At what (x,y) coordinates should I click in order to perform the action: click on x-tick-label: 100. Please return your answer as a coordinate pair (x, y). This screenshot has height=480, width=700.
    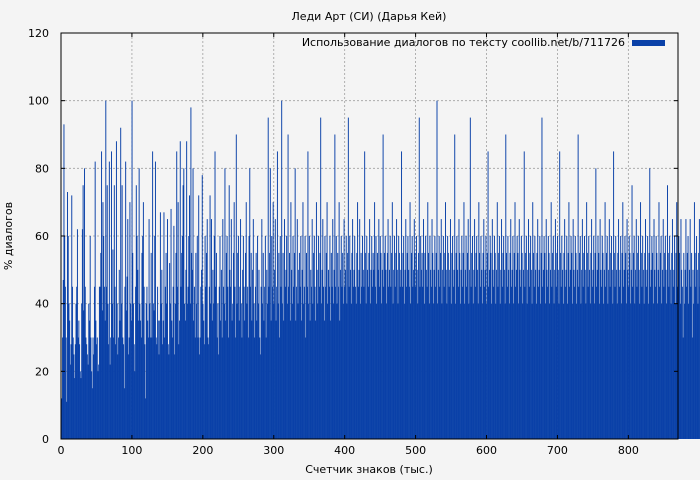
    Looking at the image, I should click on (131, 450).